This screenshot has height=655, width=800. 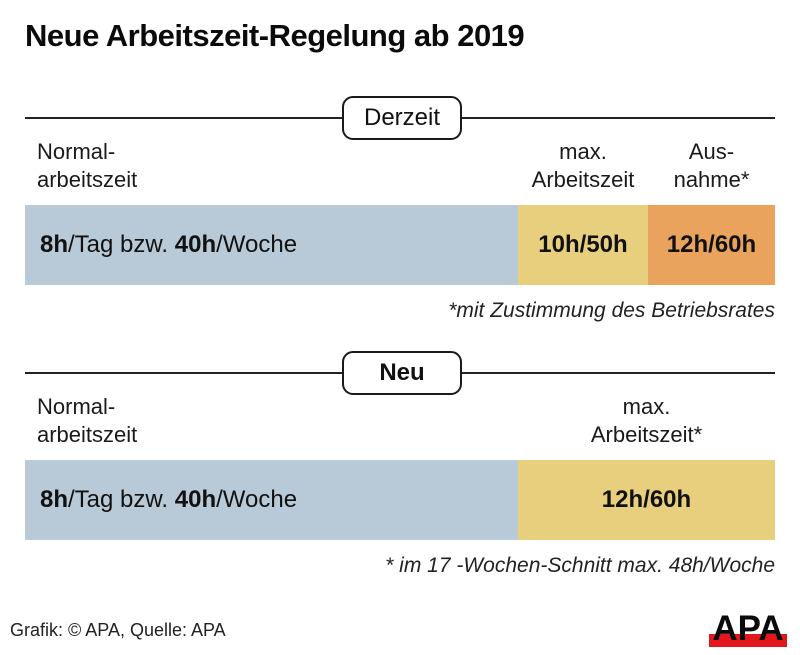 What do you see at coordinates (87, 165) in the screenshot?
I see `derzeit-label-normalarbeitszeit: Normal- arbeitszeit` at bounding box center [87, 165].